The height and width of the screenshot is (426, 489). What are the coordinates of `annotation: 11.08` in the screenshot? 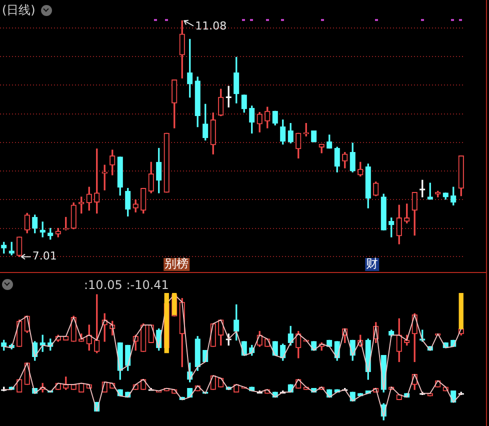 It's located at (211, 26).